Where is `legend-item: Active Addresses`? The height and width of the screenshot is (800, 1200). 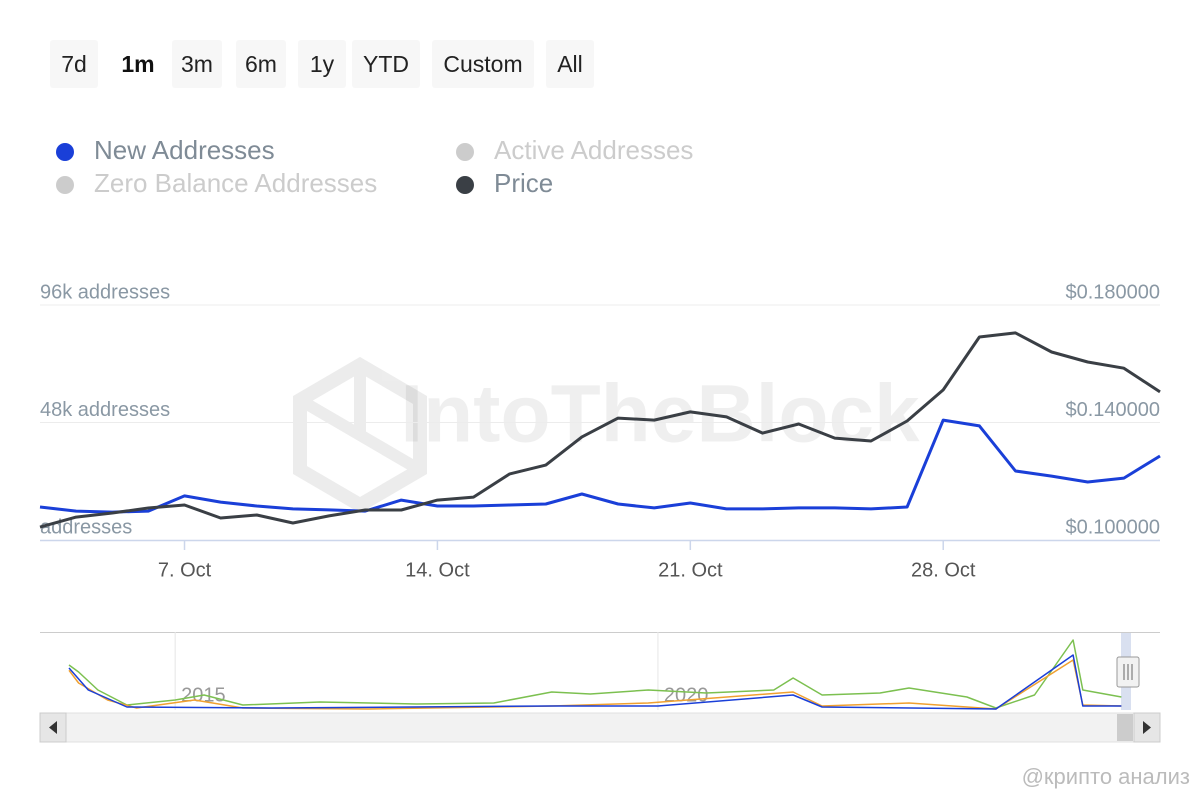
legend-item: Active Addresses is located at coordinates (574, 150).